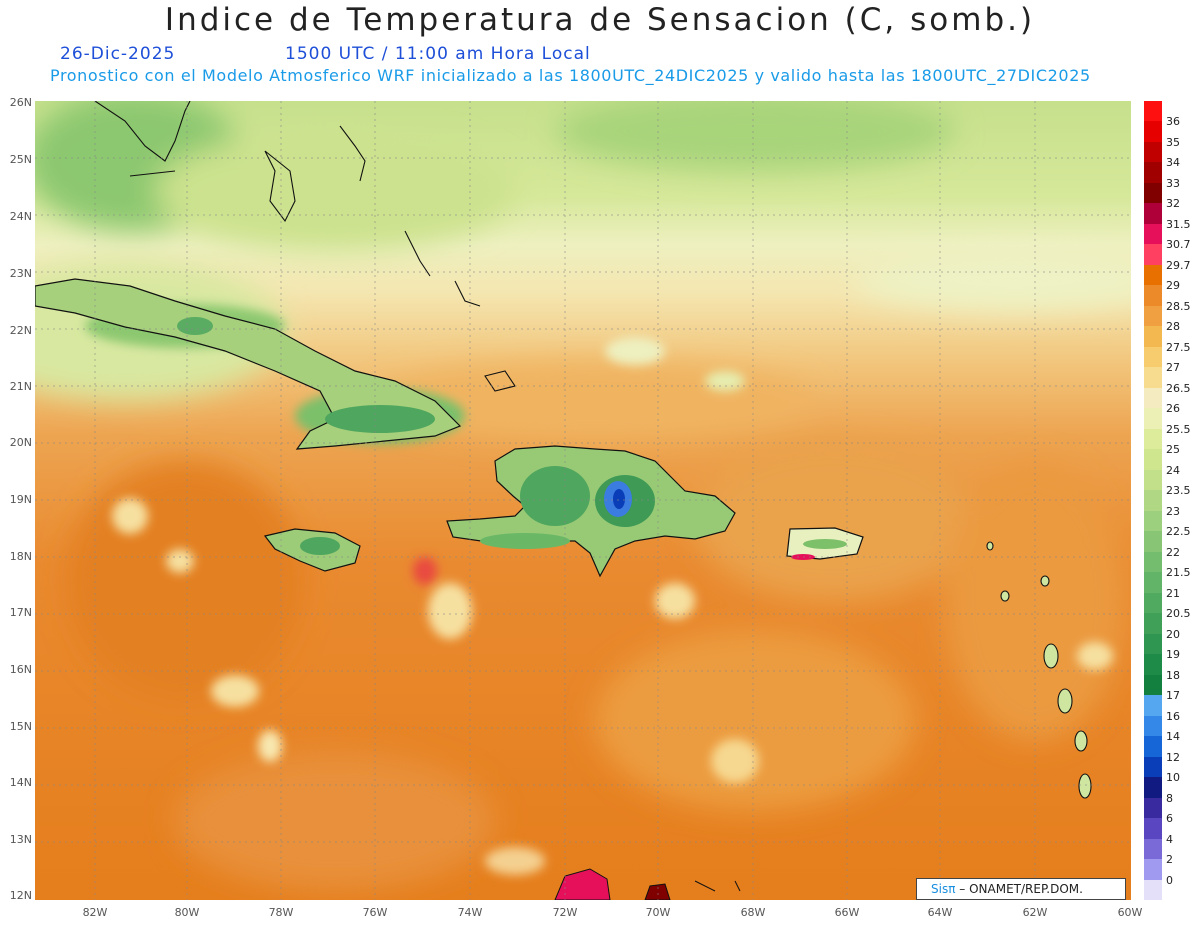 The image size is (1200, 927). I want to click on land-south-america, so click(647, 884).